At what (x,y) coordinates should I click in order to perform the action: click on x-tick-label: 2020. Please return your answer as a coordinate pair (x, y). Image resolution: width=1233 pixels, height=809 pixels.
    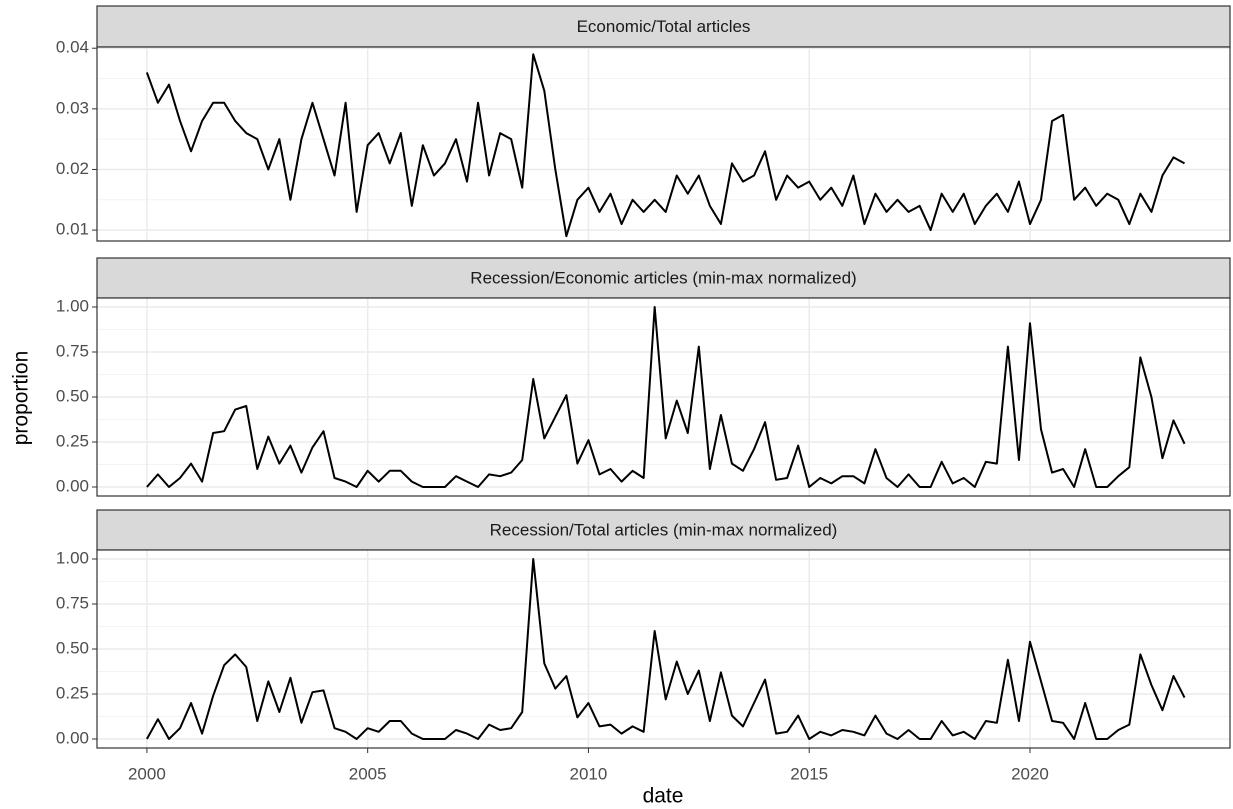
    Looking at the image, I should click on (1030, 773).